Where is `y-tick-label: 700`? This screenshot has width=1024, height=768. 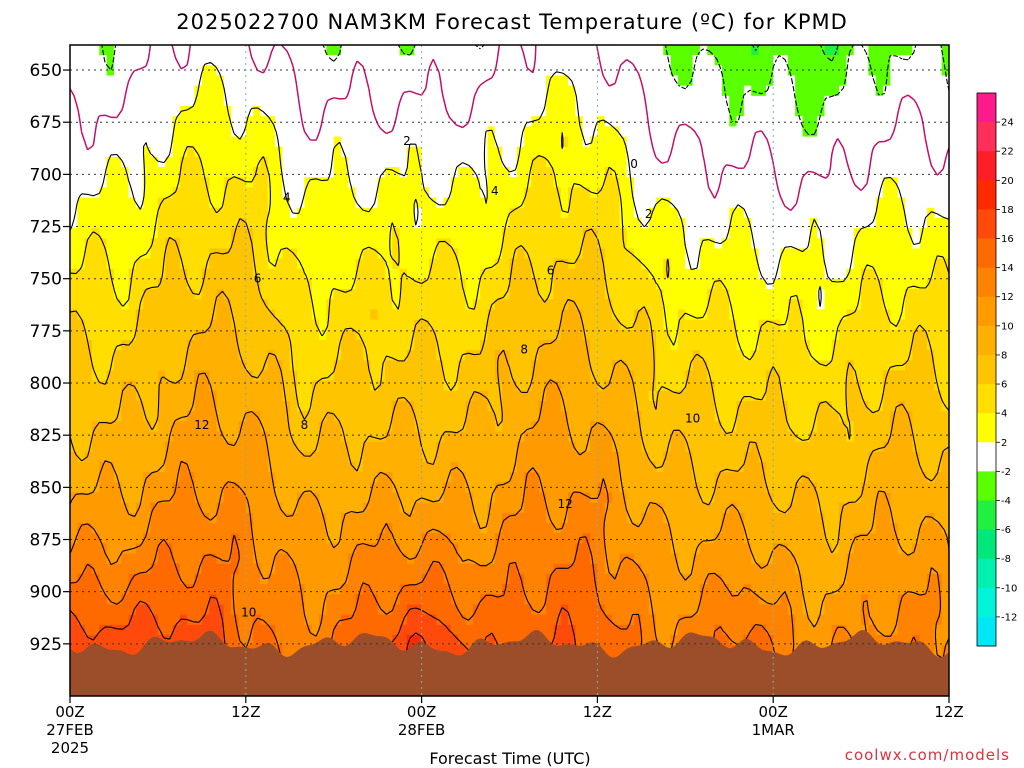 y-tick-label: 700 is located at coordinates (46, 175).